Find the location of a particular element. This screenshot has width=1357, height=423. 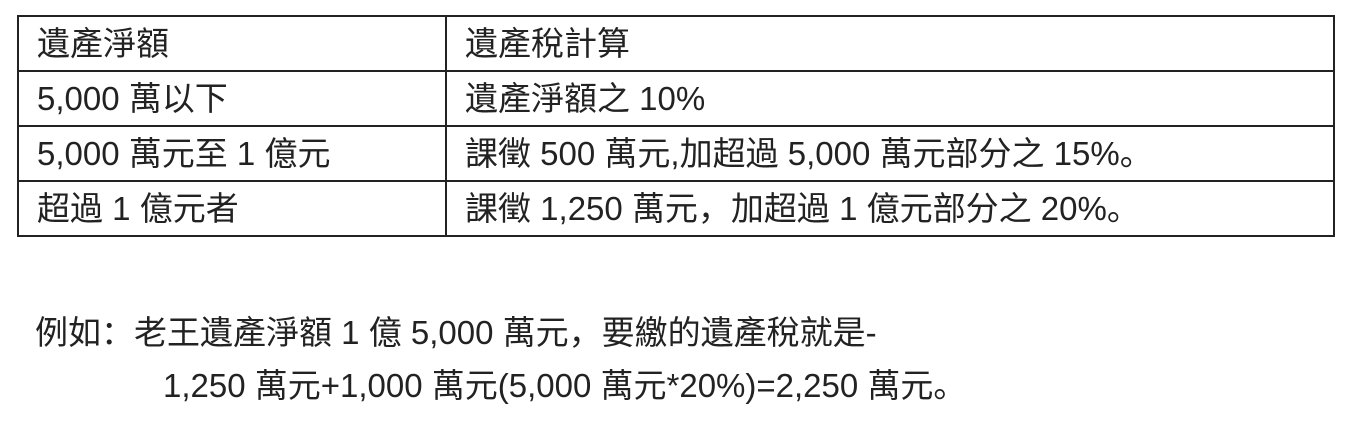

tax-cell: 遺產淨額之 10% is located at coordinates (890, 98).